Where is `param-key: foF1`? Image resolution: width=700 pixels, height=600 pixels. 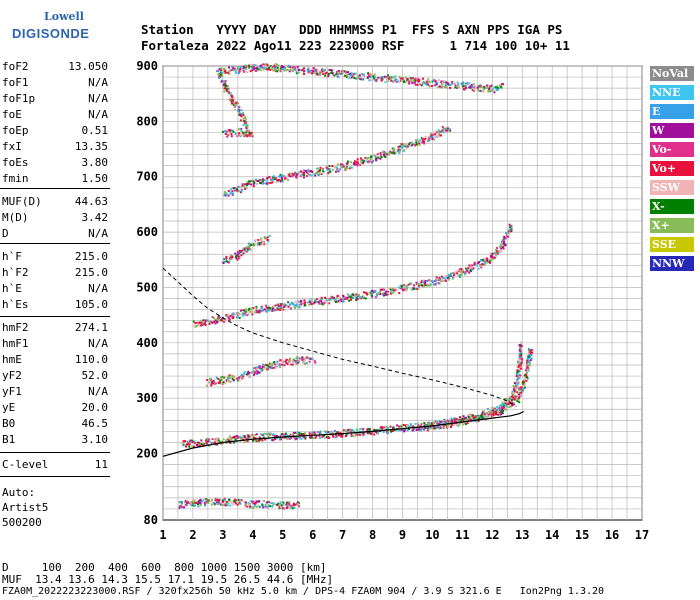
param-key: foF1 is located at coordinates (15, 82).